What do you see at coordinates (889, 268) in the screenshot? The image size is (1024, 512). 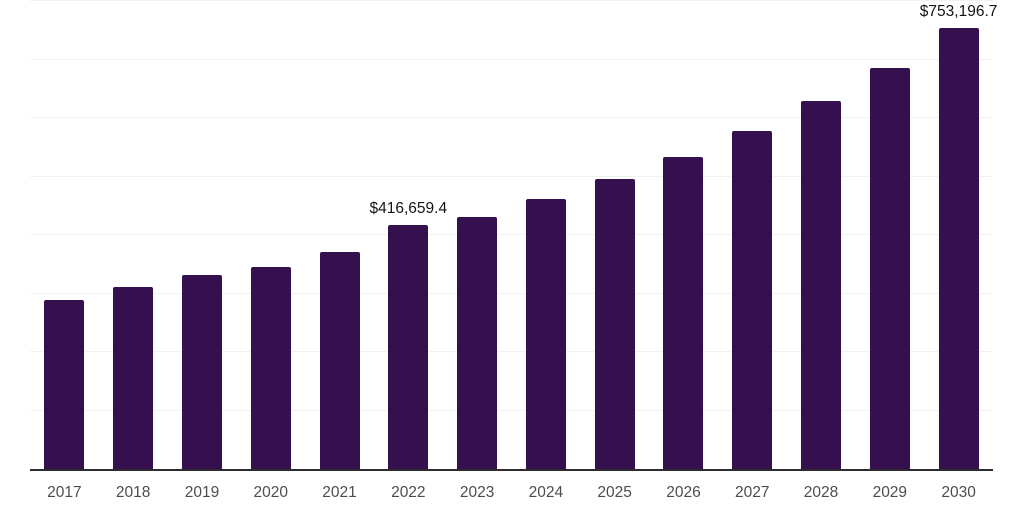 I see `bar-2029` at bounding box center [889, 268].